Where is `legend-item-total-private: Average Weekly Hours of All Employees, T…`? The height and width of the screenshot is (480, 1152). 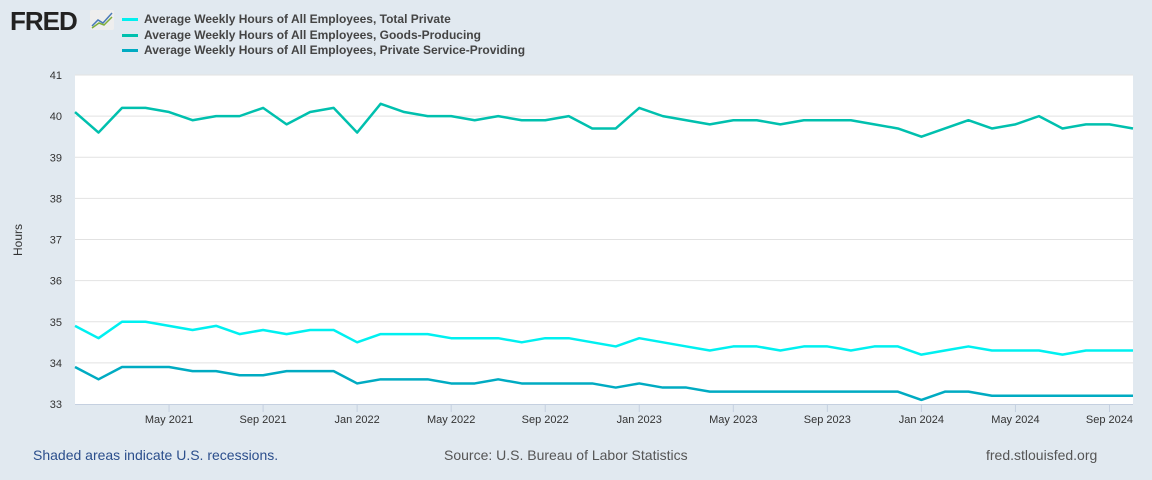 legend-item-total-private: Average Weekly Hours of All Employees, T… is located at coordinates (286, 19).